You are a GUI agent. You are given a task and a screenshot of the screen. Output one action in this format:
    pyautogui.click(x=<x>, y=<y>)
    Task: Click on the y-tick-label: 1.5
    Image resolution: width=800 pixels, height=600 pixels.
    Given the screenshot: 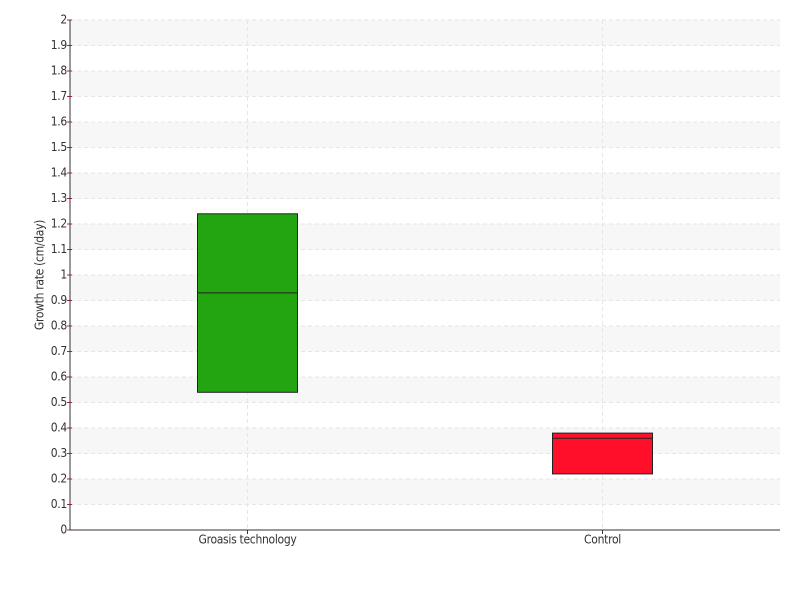 What is the action you would take?
    pyautogui.click(x=59, y=147)
    